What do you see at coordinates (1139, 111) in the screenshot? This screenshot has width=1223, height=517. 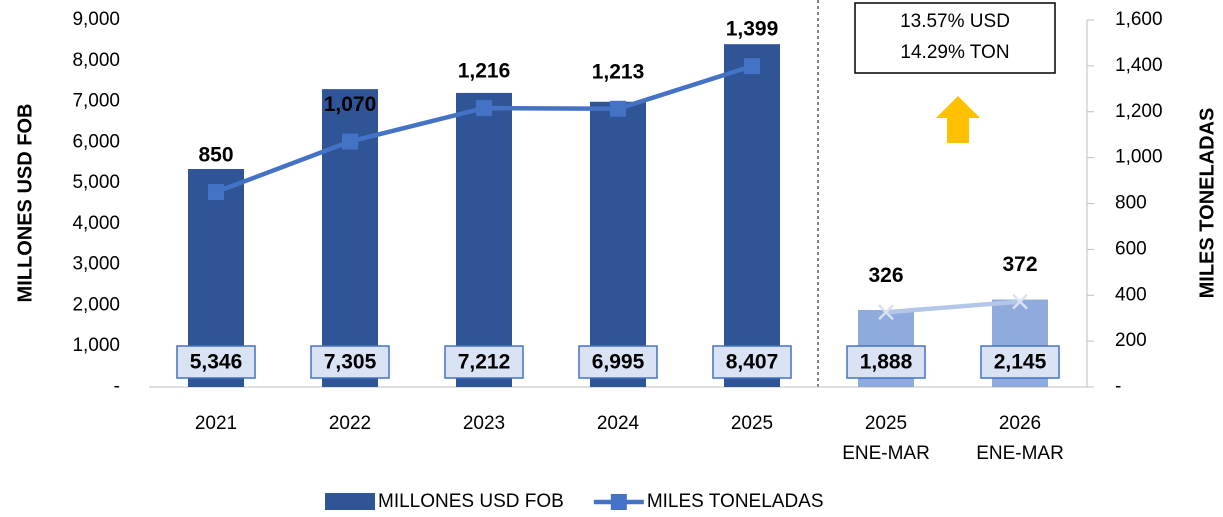 I see `y2-tick-label: 1,200` at bounding box center [1139, 111].